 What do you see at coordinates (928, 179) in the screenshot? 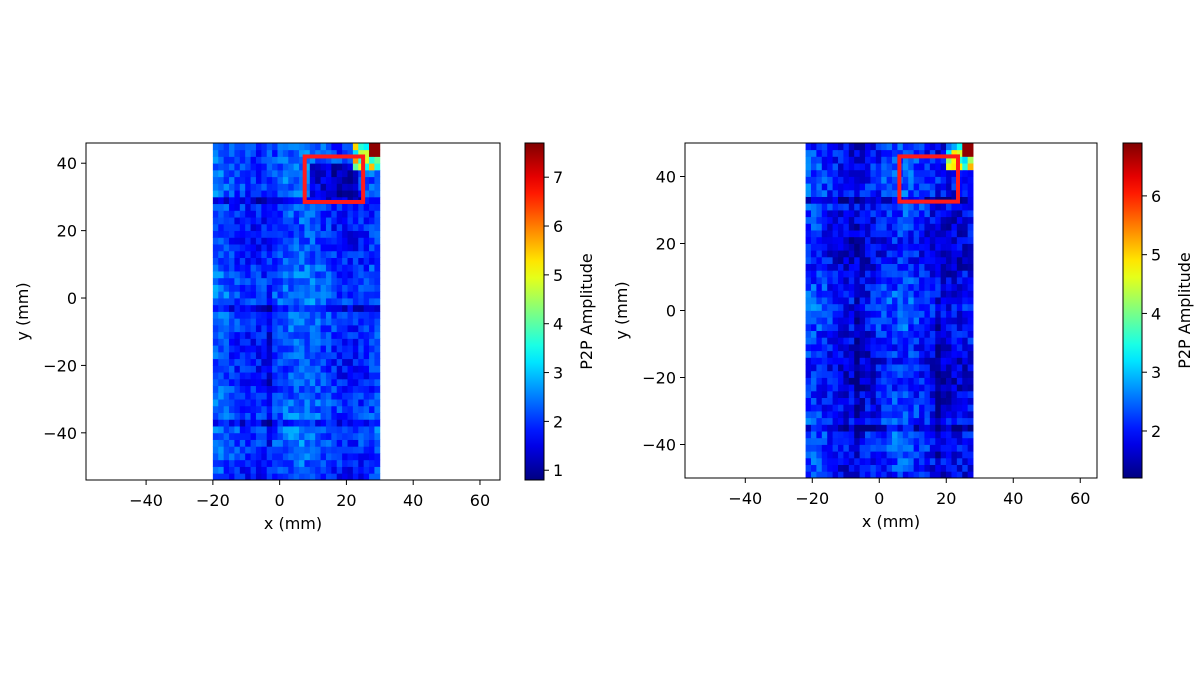
I see `highlight-rectangle` at bounding box center [928, 179].